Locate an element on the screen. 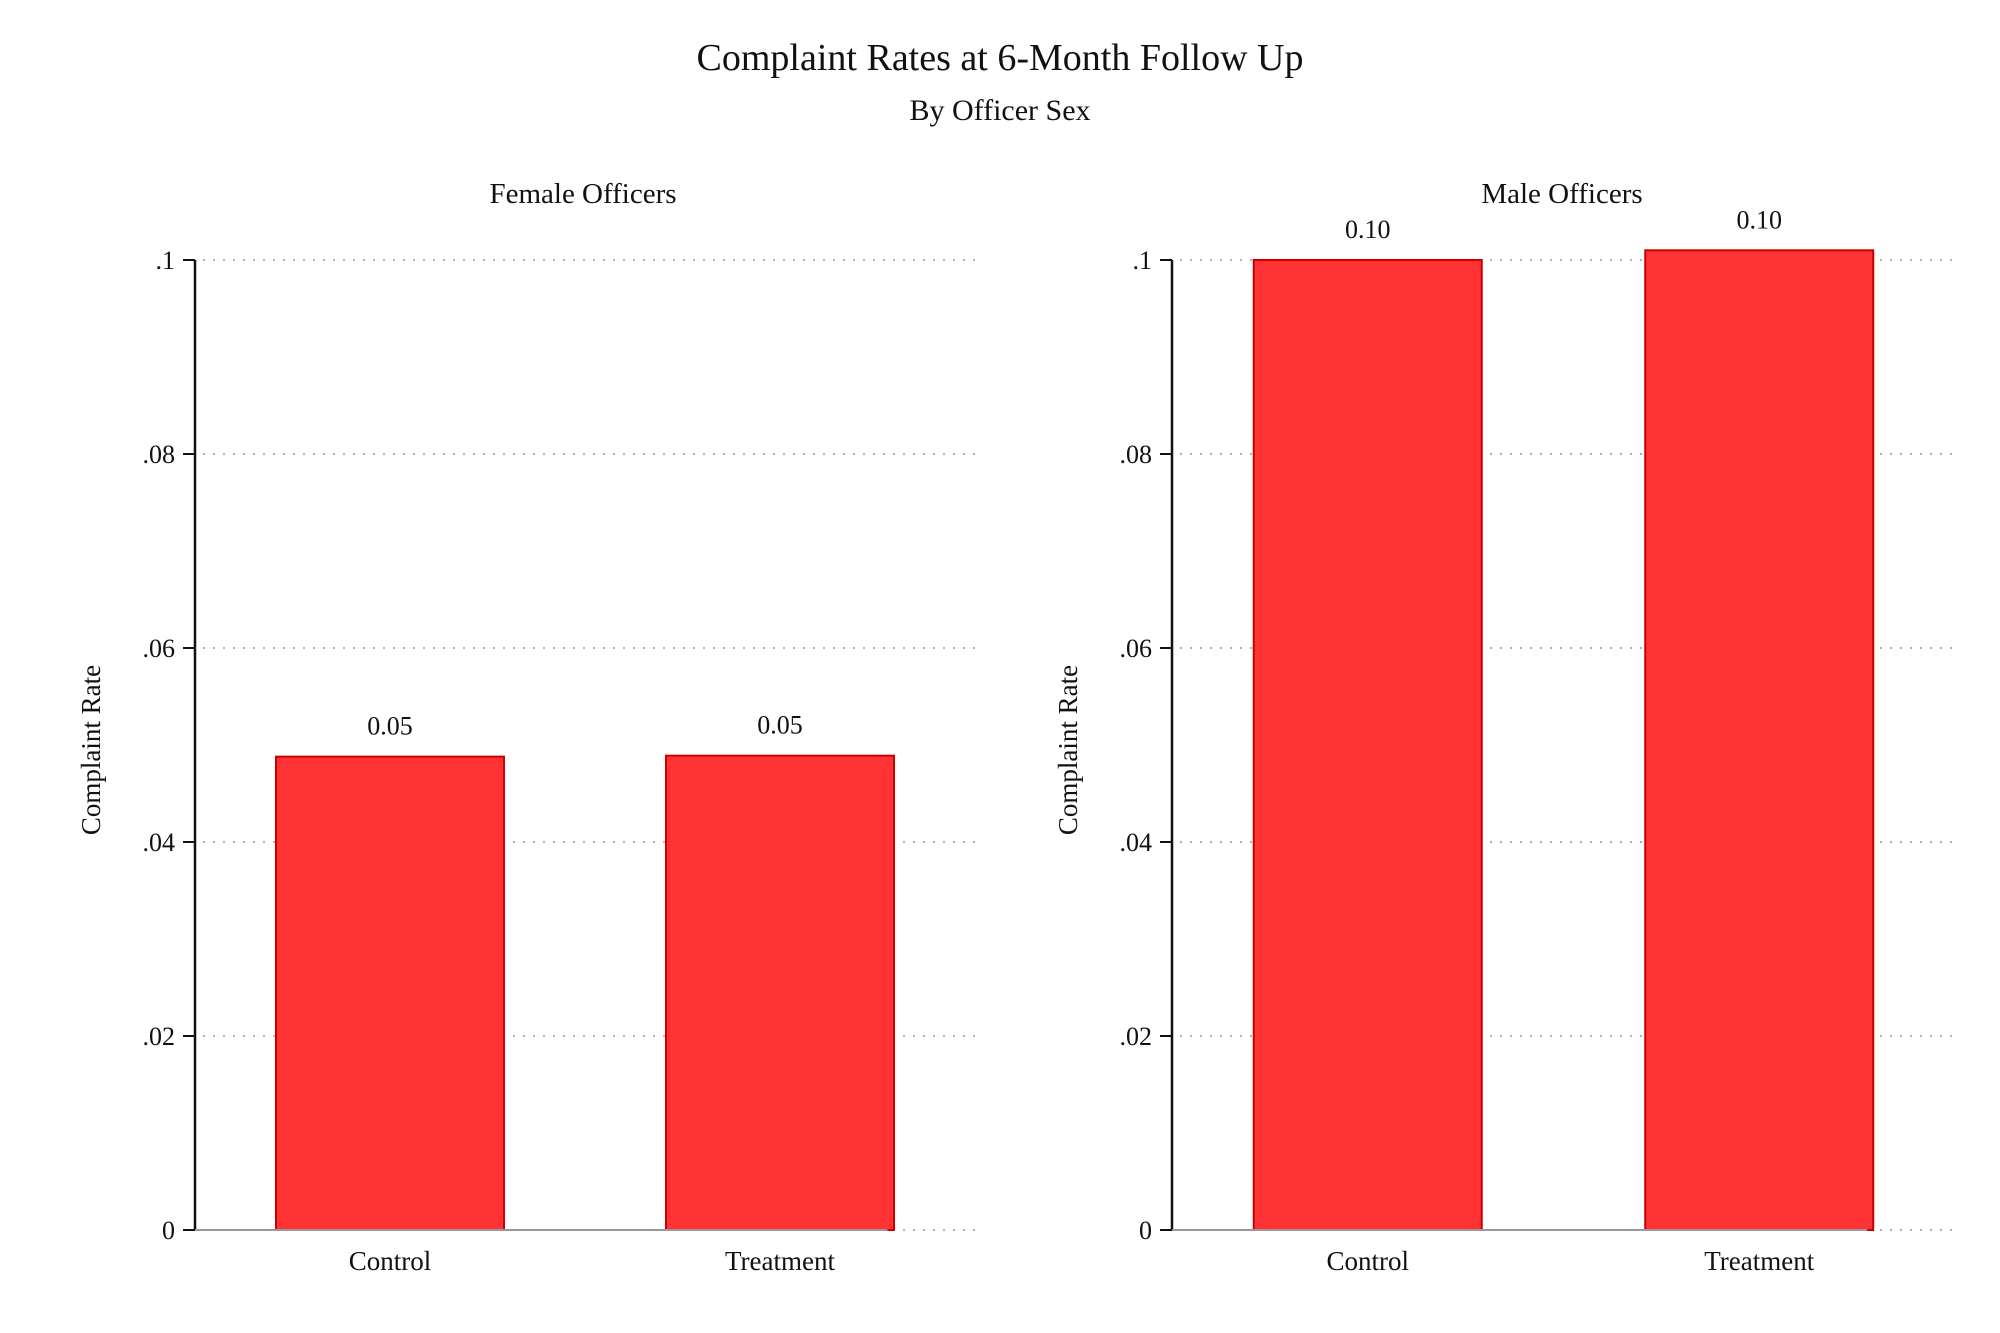  panel-title: Male Officers is located at coordinates (1561, 194).